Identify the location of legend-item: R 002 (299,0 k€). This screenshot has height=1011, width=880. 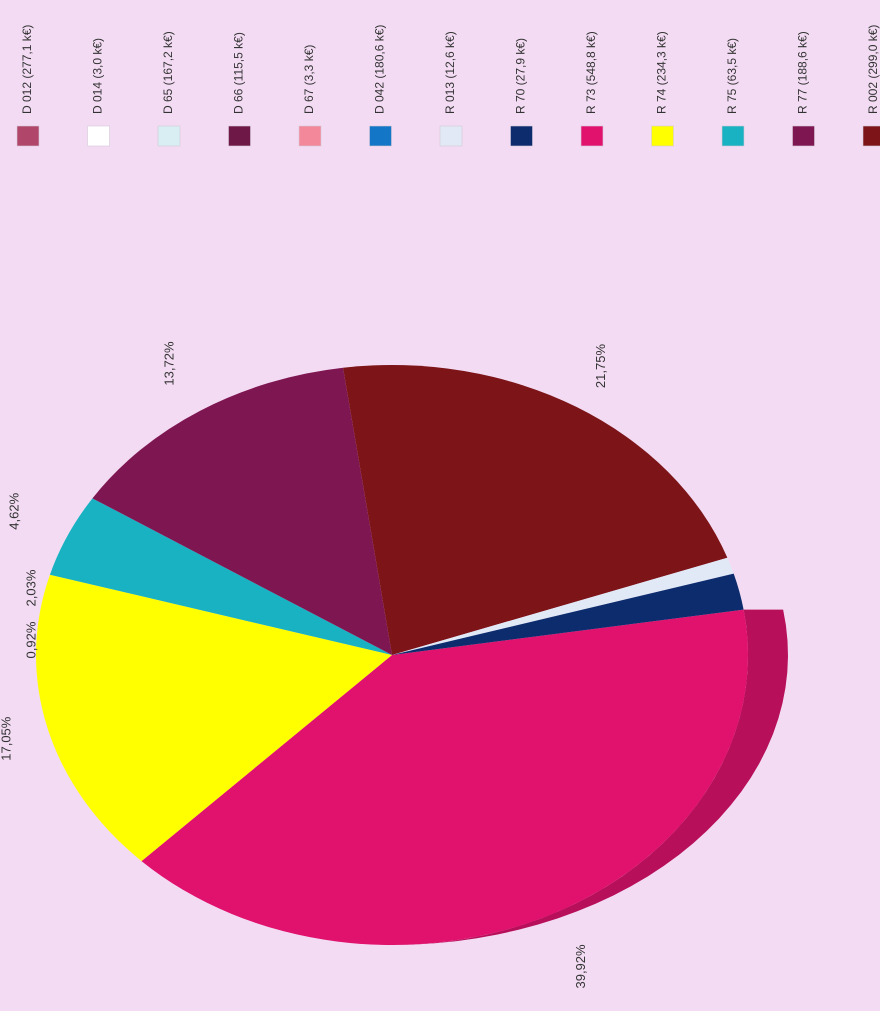
(871, 86).